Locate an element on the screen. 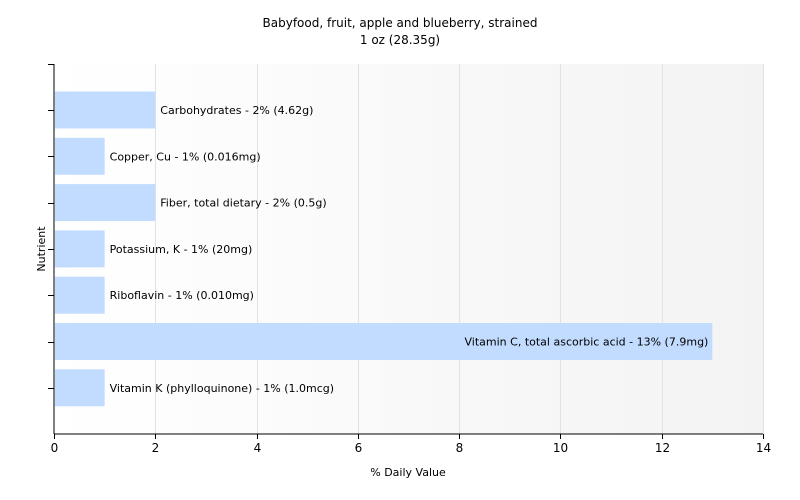  bar-label: Copper, Cu - 1% (0.016mg) is located at coordinates (185, 156).